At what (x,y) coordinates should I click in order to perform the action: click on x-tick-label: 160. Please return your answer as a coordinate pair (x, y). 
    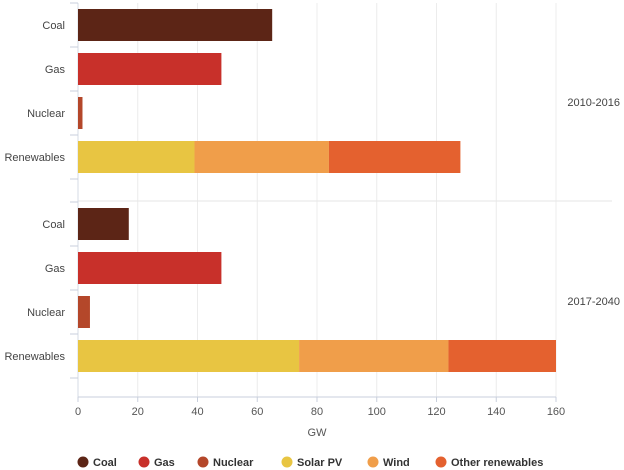
    Looking at the image, I should click on (556, 412).